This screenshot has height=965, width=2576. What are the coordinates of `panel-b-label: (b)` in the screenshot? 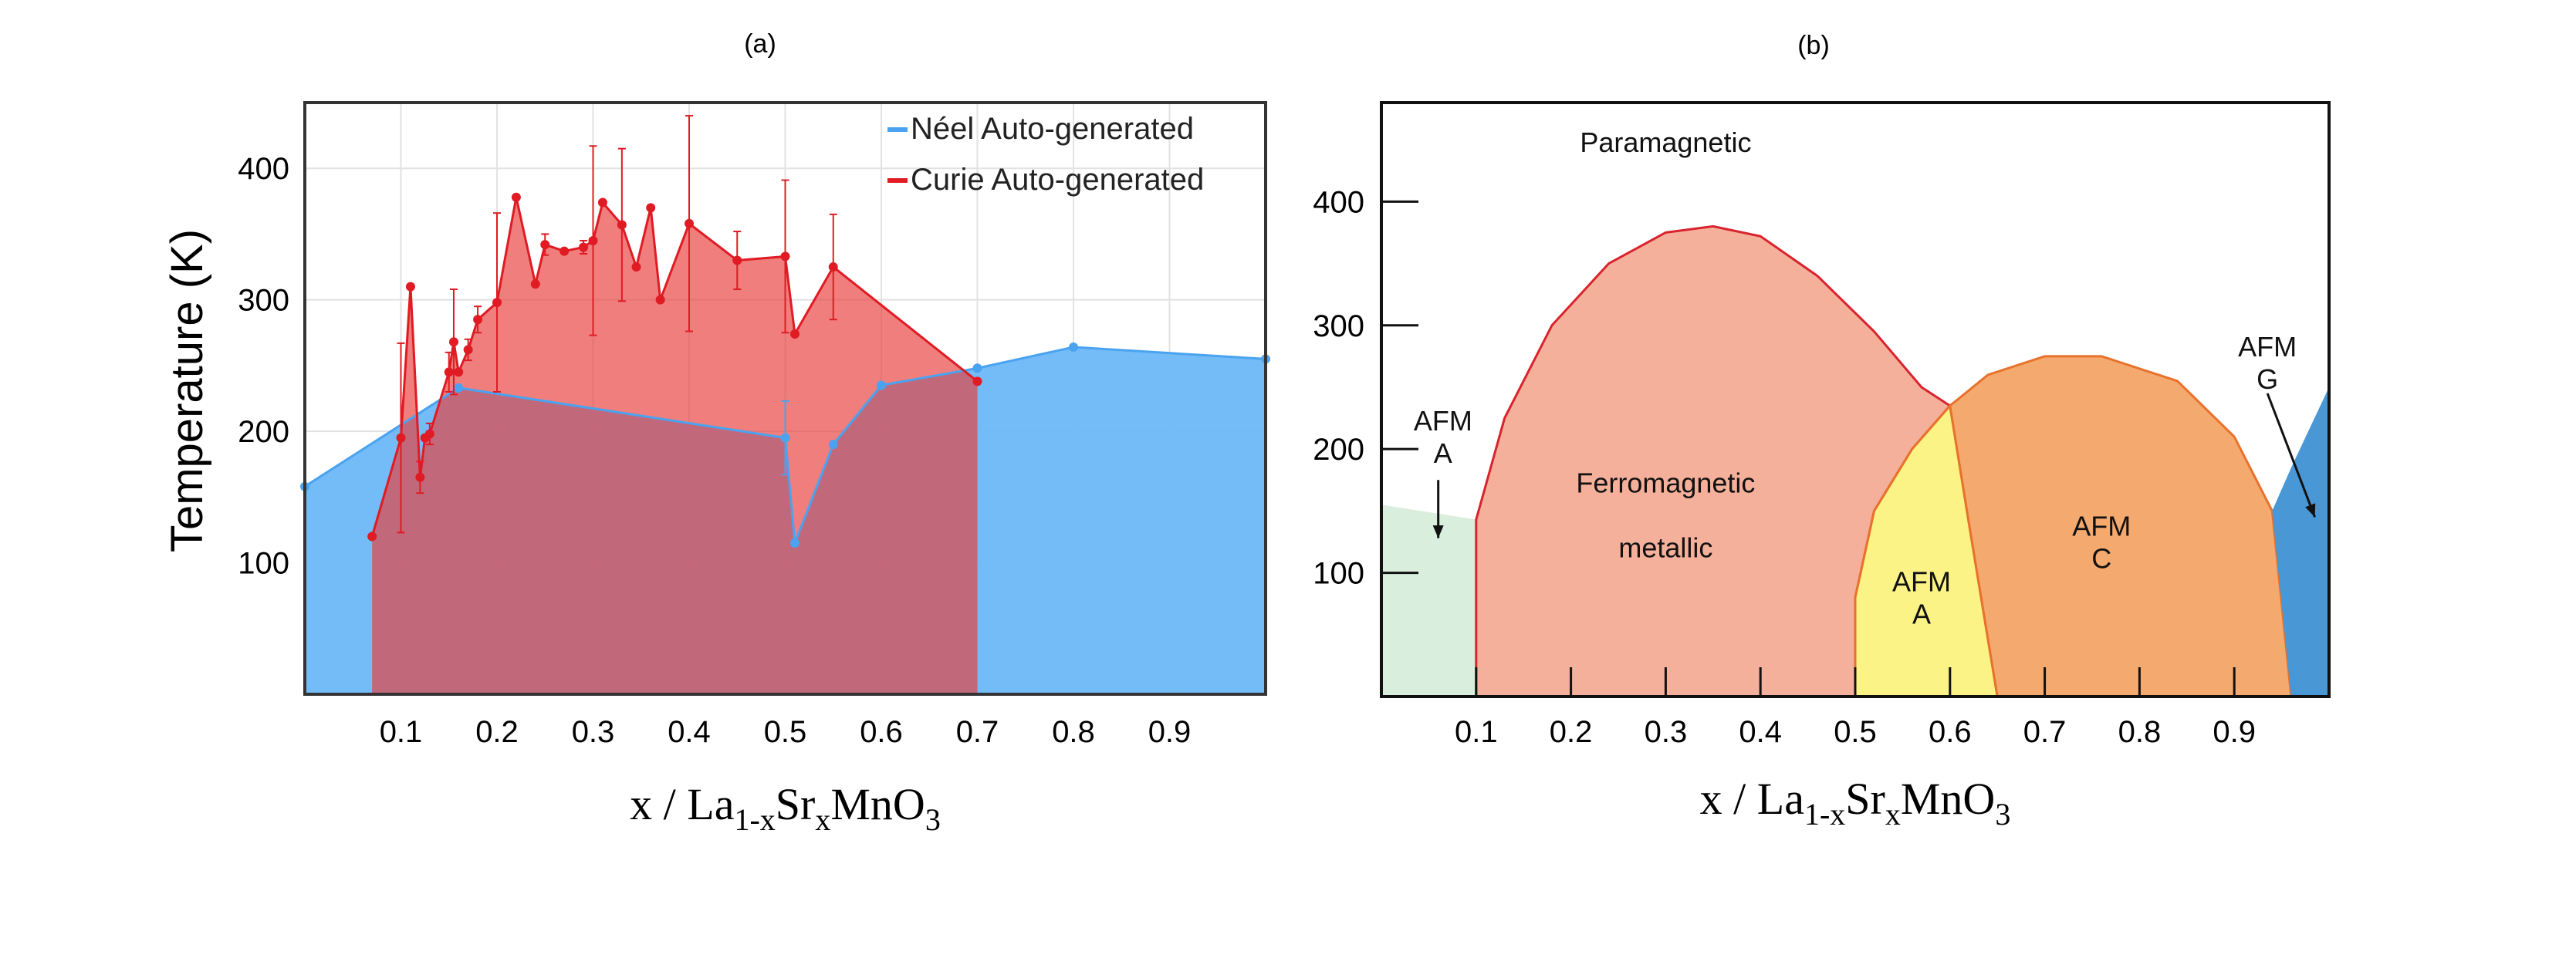 It's located at (1813, 45).